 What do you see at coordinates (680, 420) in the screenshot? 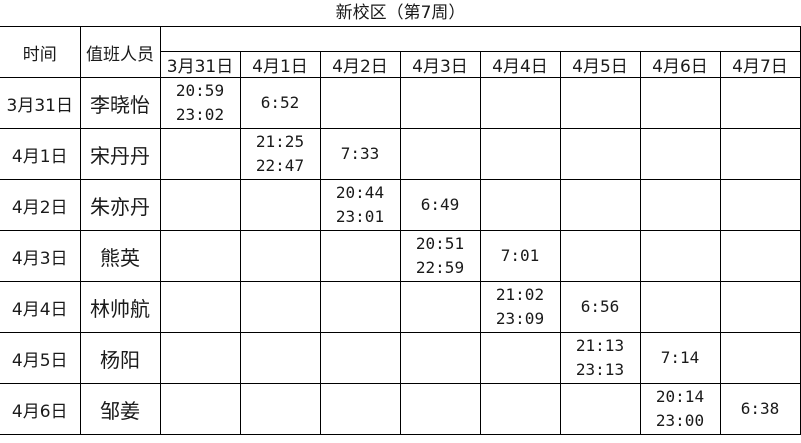
I see `time-entry: 23:00` at bounding box center [680, 420].